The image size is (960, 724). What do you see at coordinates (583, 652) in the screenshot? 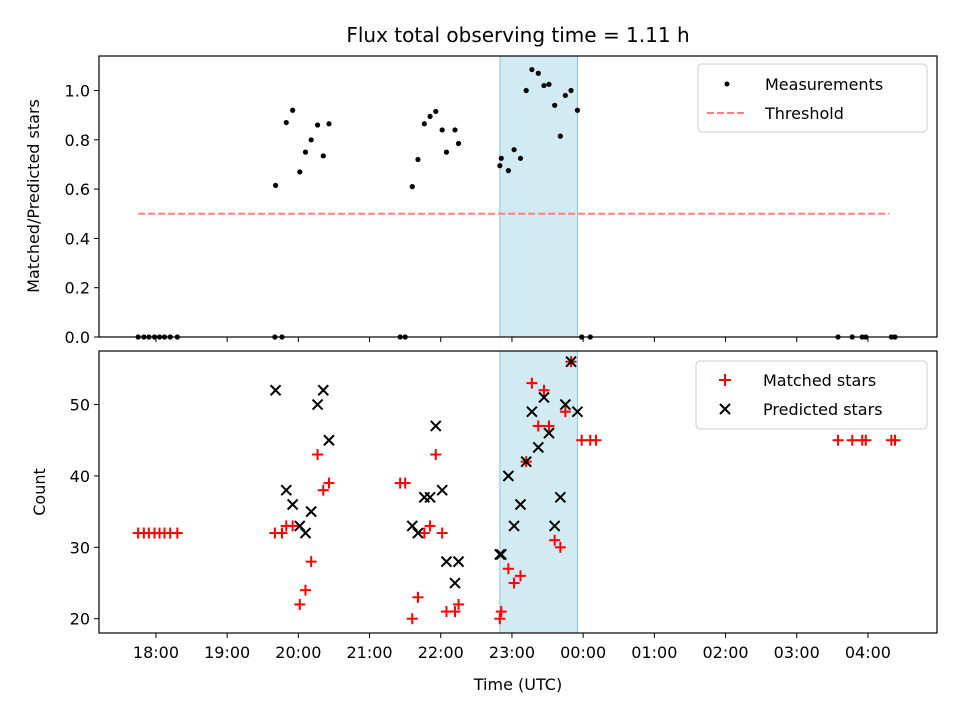
I see `x-tick-label: 00:00` at bounding box center [583, 652].